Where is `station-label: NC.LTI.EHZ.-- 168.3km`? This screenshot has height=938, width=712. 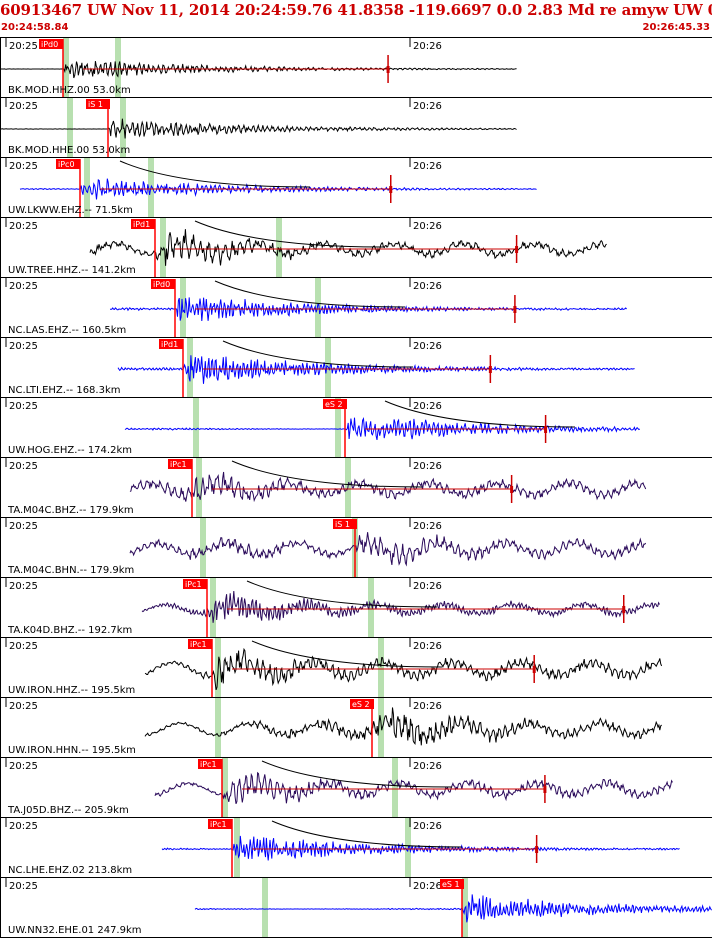 station-label: NC.LTI.EHZ.-- 168.3km is located at coordinates (64, 390).